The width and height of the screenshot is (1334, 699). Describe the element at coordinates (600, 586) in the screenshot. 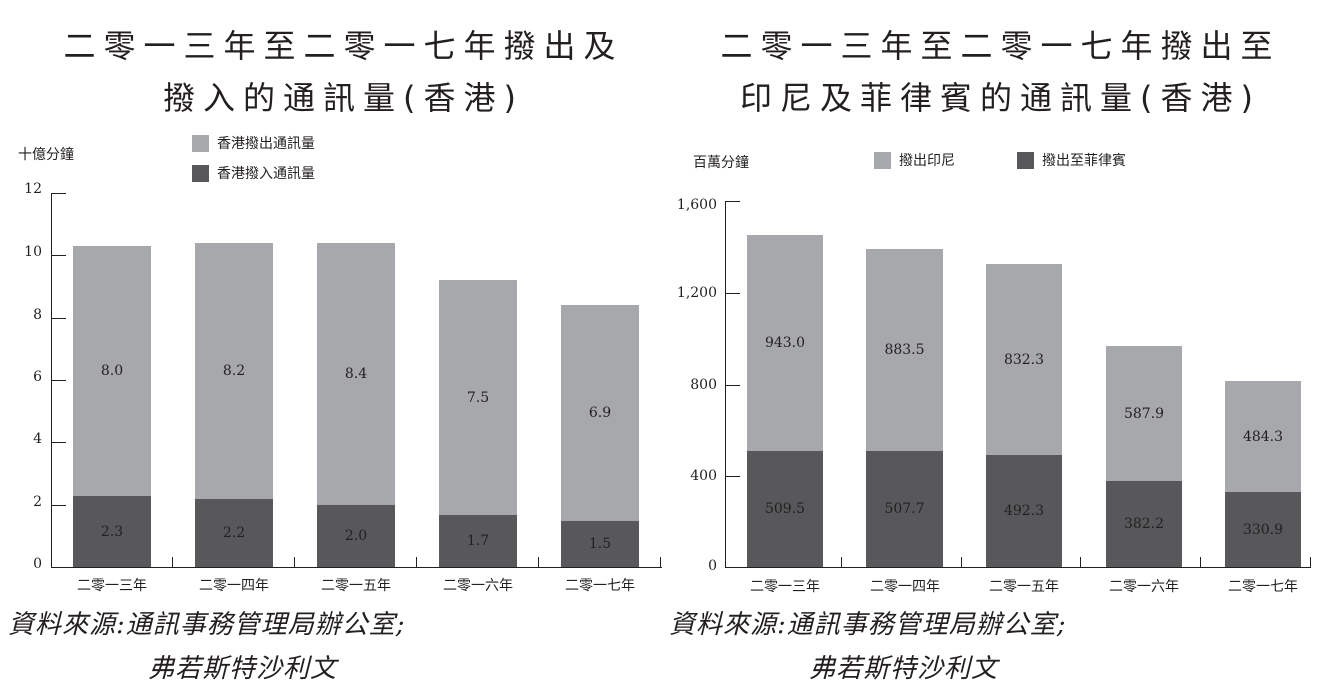

I see `left-x-label: 二零一七年` at that location.